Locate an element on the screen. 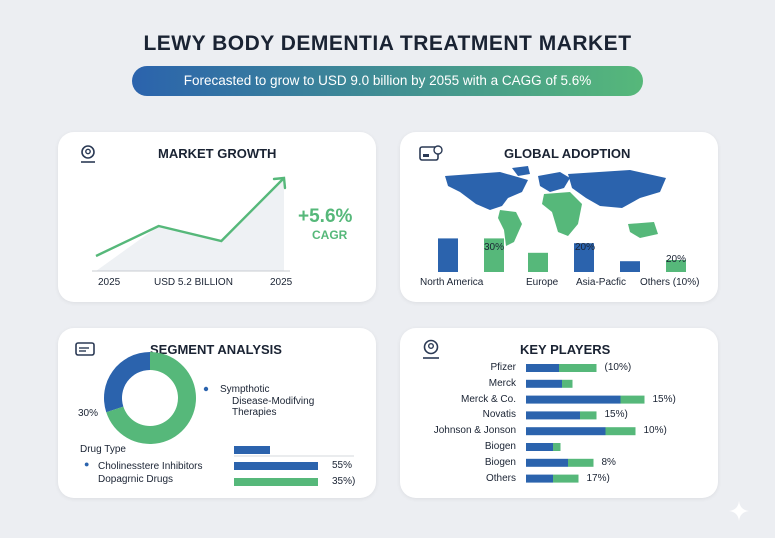 This screenshot has width=775, height=538. key-players-title: KEY PLAYERS is located at coordinates (565, 349).